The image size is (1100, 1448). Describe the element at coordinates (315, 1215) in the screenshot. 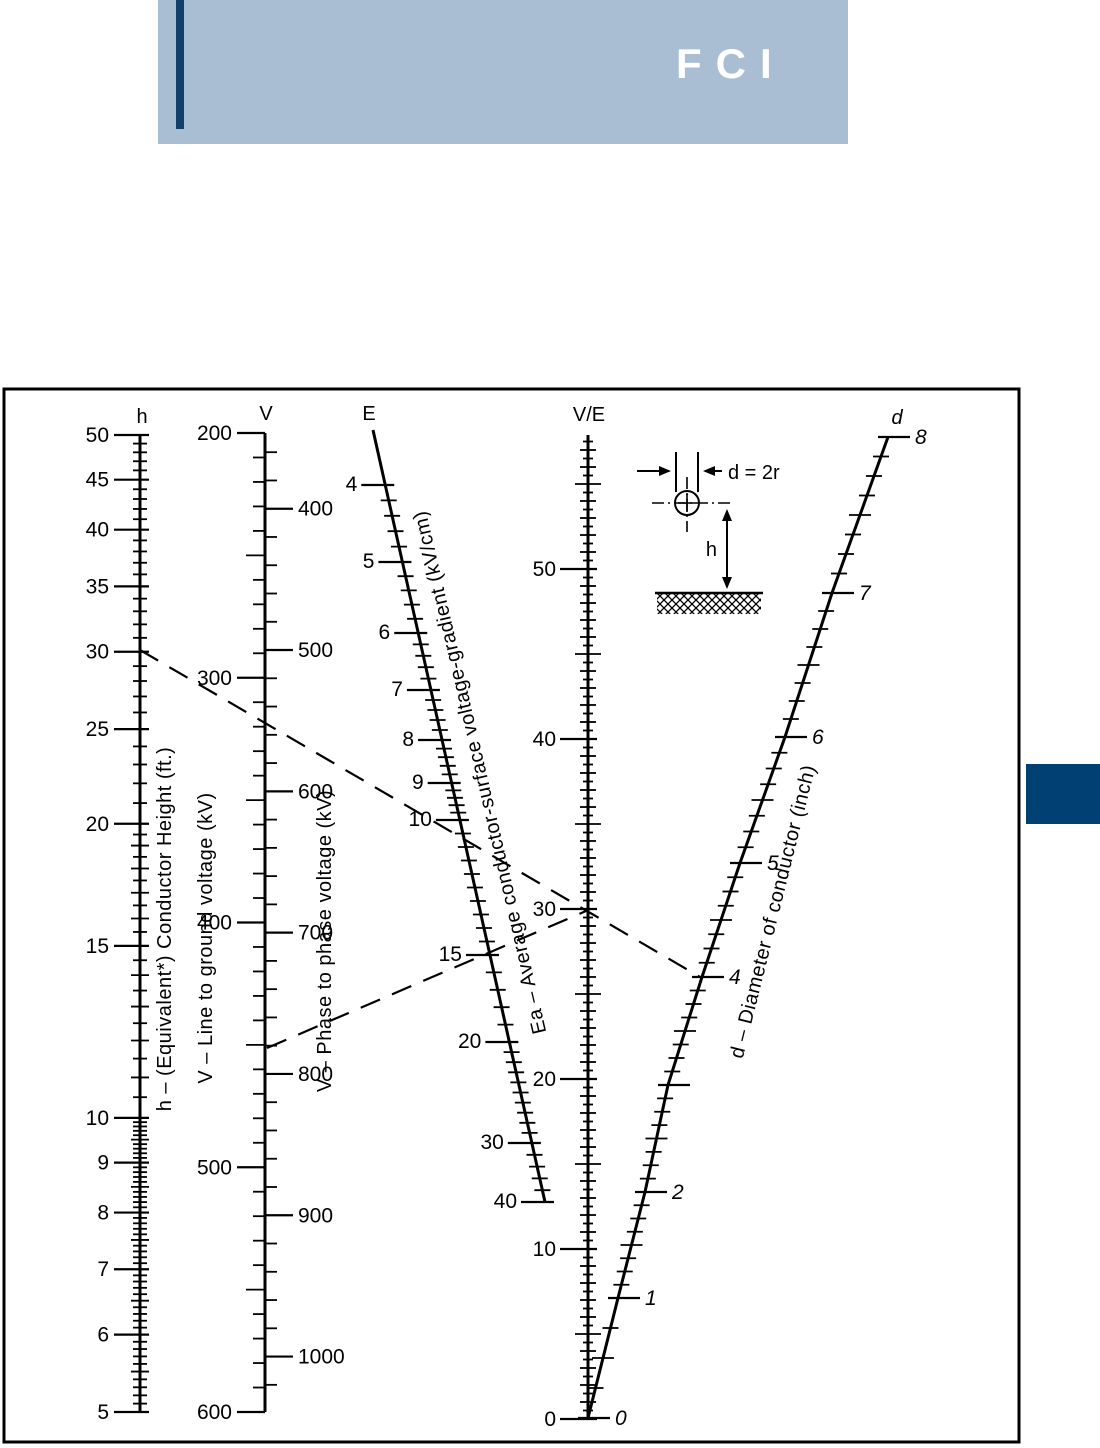

I see `svg-text: 900` at that location.